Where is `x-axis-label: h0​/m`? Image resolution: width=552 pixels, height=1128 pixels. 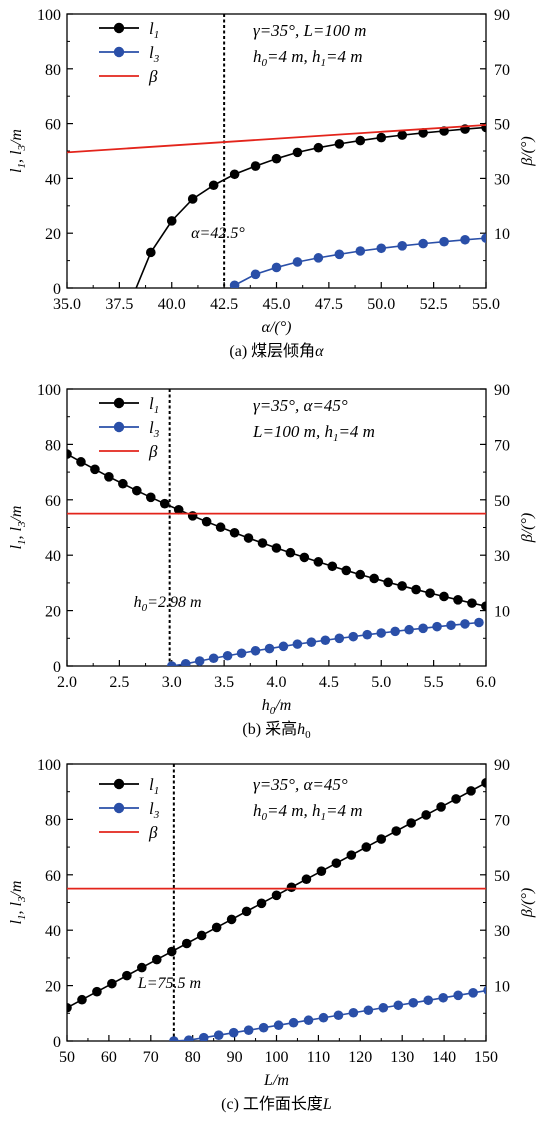
x-axis-label: h0​/m is located at coordinates (277, 707).